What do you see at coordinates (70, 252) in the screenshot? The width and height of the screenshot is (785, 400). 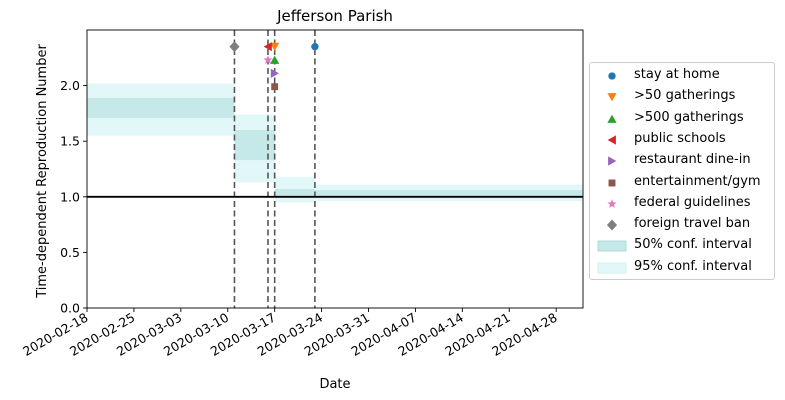 I see `y-tick-label: 0.5` at bounding box center [70, 252].